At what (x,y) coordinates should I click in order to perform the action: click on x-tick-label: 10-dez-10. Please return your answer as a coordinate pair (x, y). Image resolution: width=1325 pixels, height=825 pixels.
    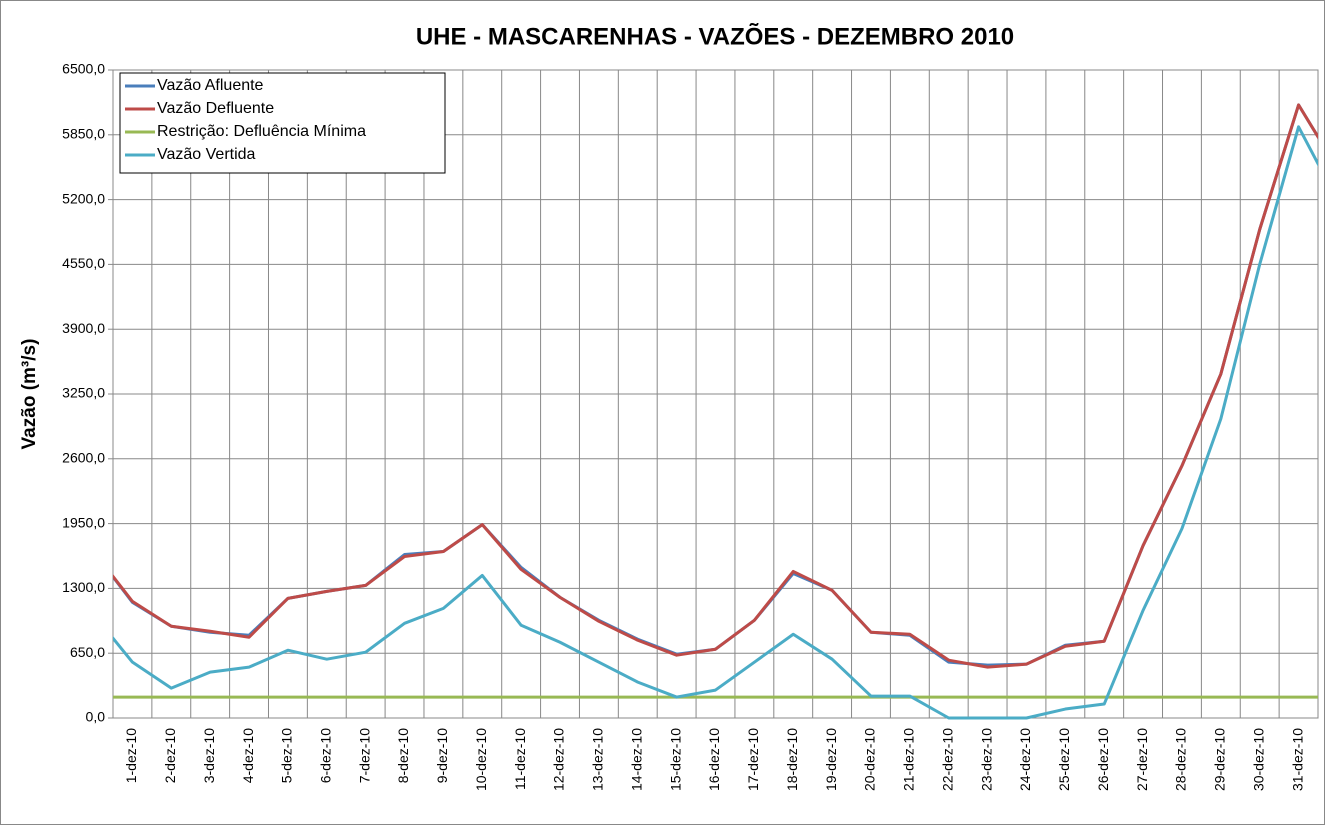
    Looking at the image, I should click on (481, 759).